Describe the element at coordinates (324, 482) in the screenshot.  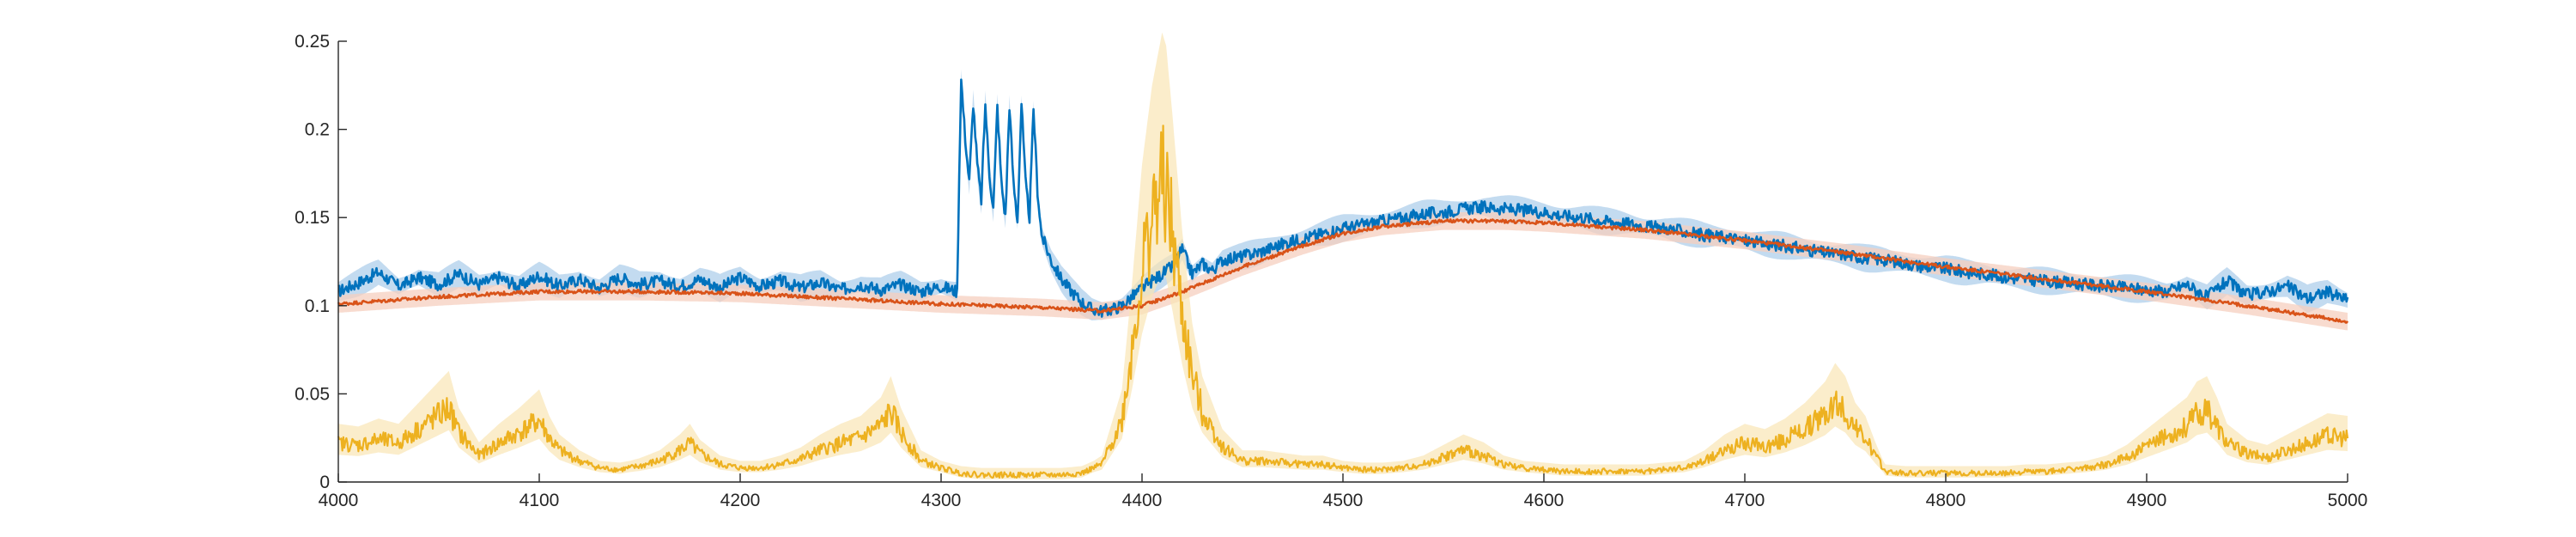
I see `y-tick-label: 0` at that location.